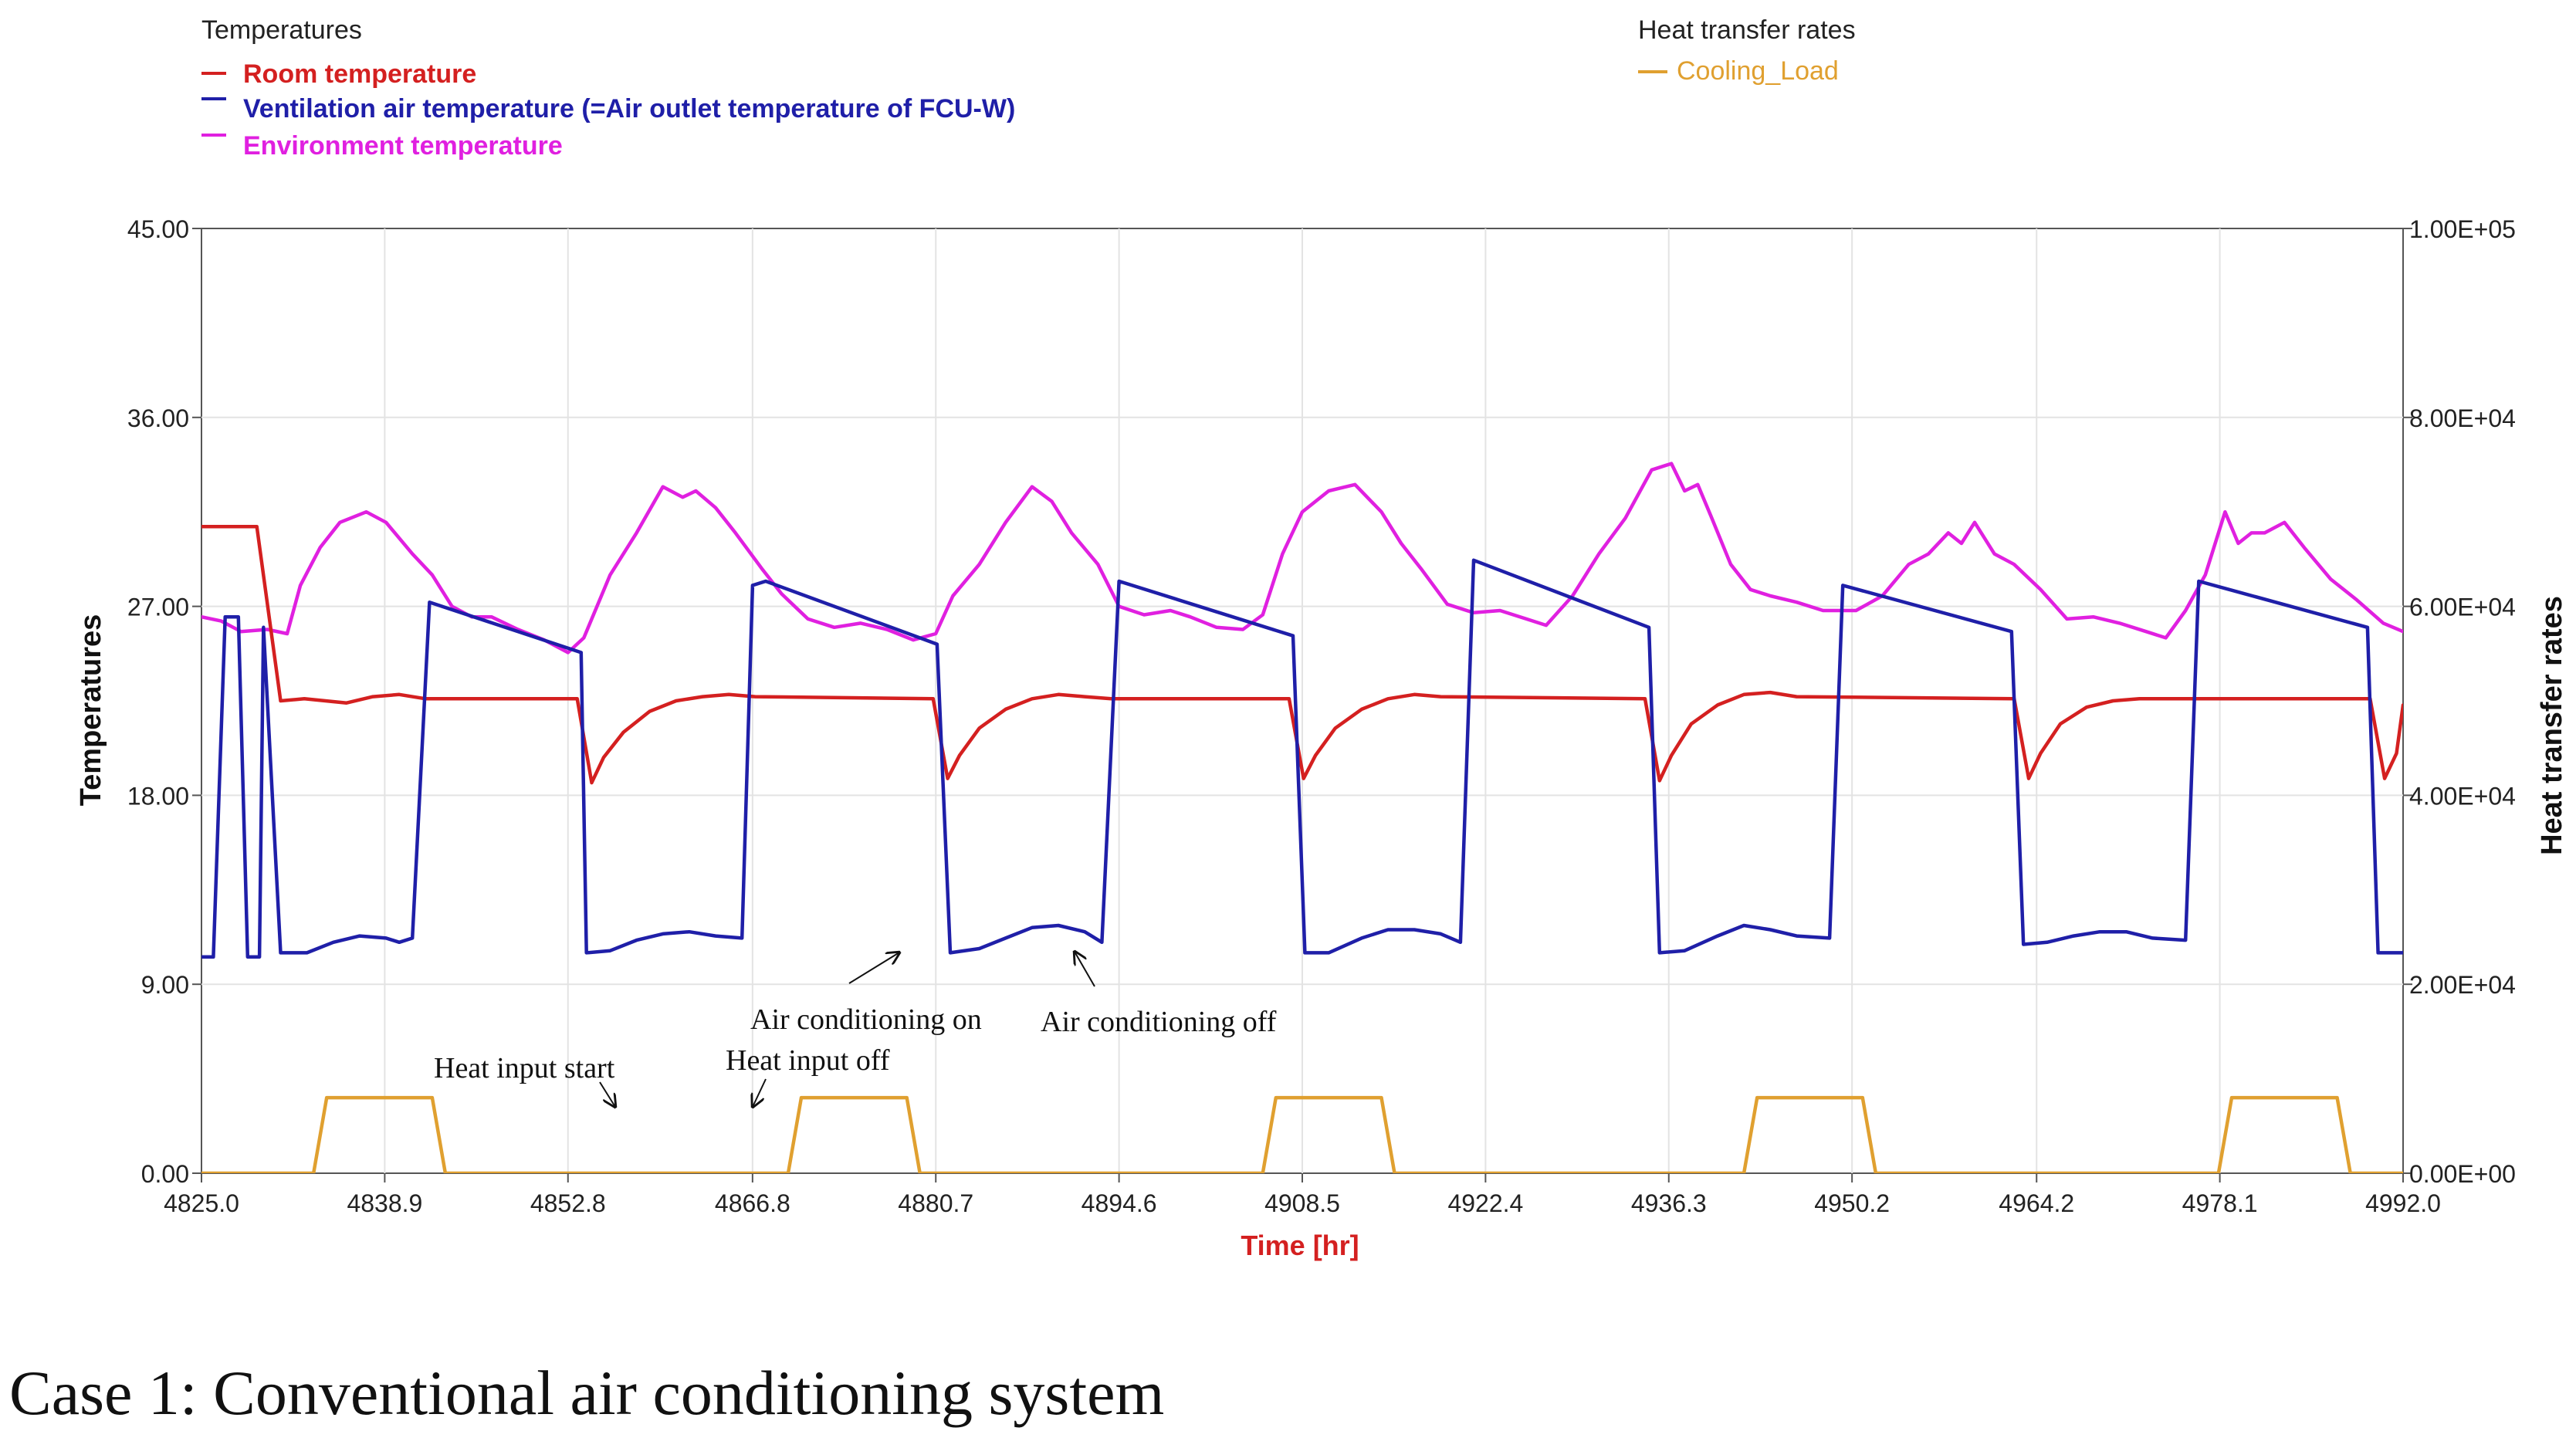 The image size is (2576, 1448). What do you see at coordinates (866, 1020) in the screenshot?
I see `annotation-ac-on: Air conditioning on` at bounding box center [866, 1020].